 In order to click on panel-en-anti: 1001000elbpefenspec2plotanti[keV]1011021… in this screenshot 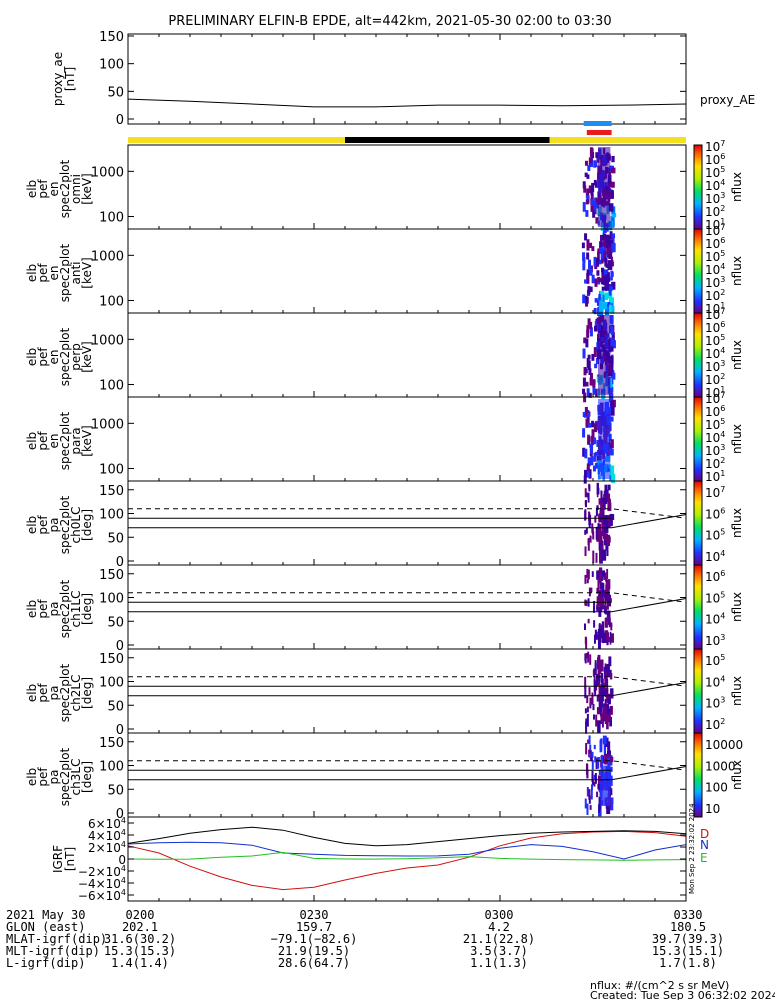, I will do `click(384, 270)`.